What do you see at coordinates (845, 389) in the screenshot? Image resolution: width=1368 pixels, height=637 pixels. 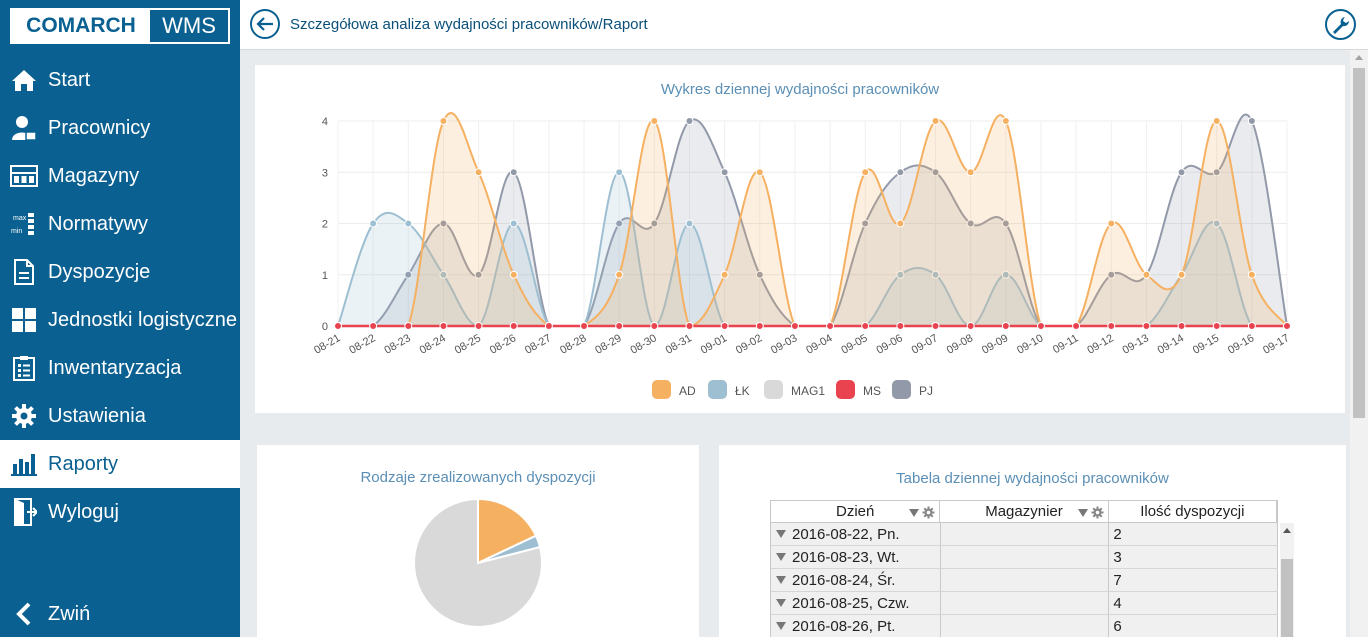 I see `legend-swatch-MS` at bounding box center [845, 389].